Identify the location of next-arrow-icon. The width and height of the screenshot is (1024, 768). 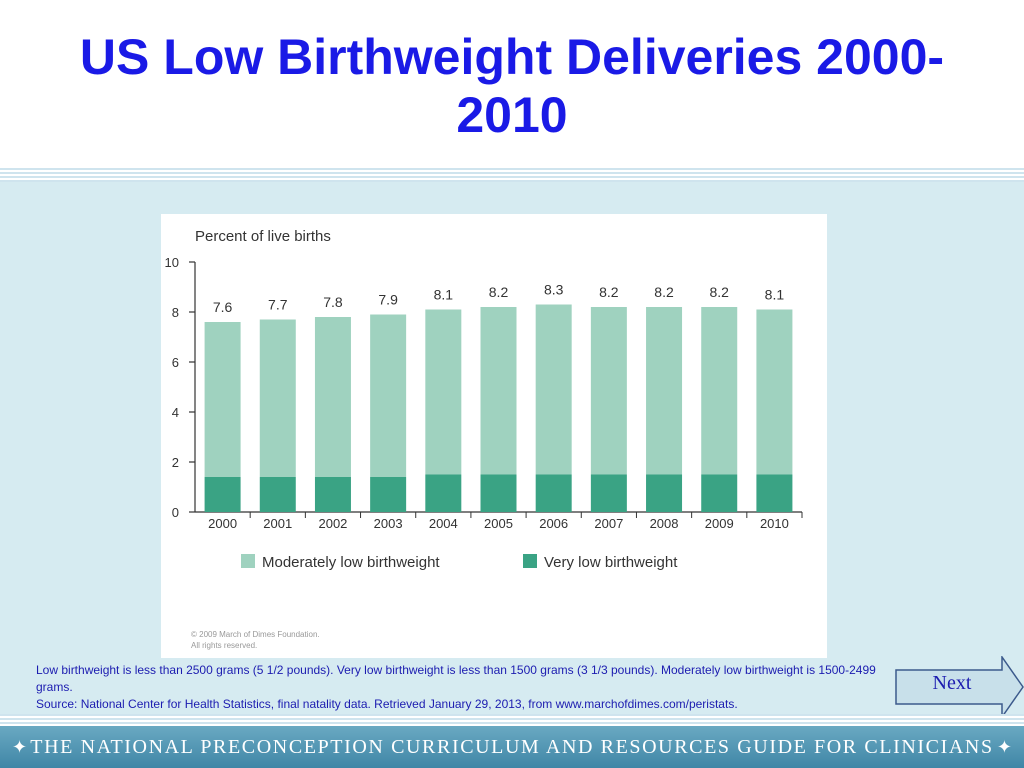
(959, 687).